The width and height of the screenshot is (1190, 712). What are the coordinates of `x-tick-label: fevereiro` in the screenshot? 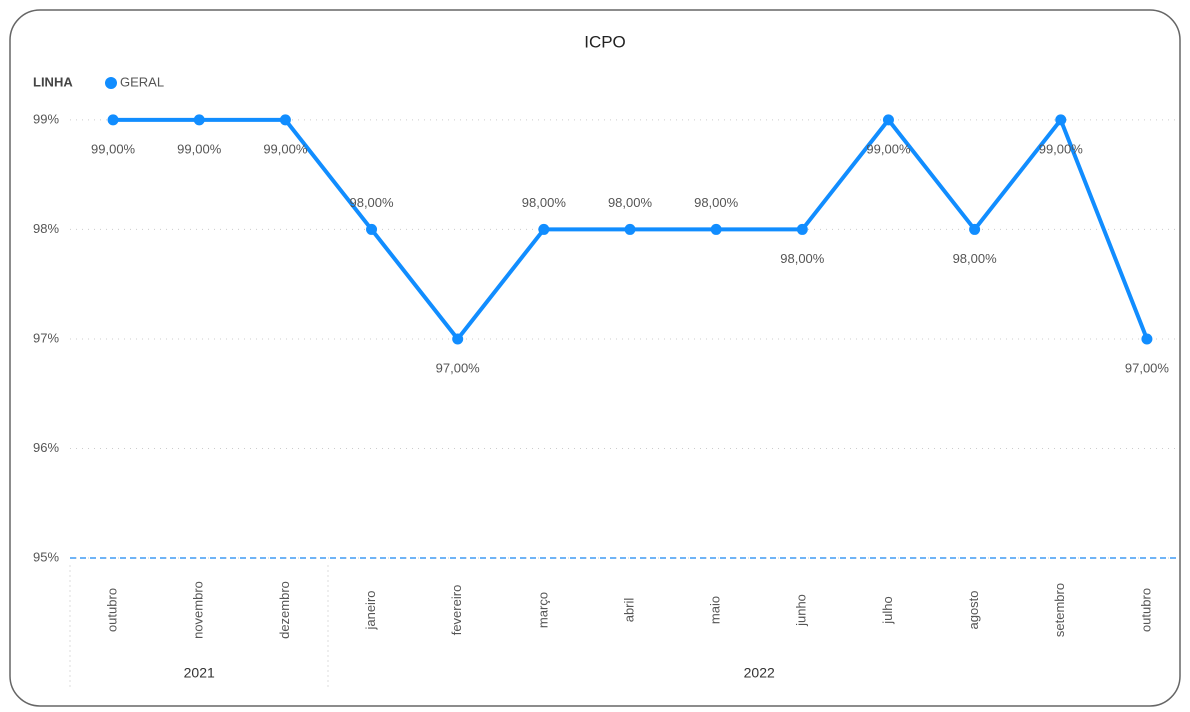 It's located at (456, 610).